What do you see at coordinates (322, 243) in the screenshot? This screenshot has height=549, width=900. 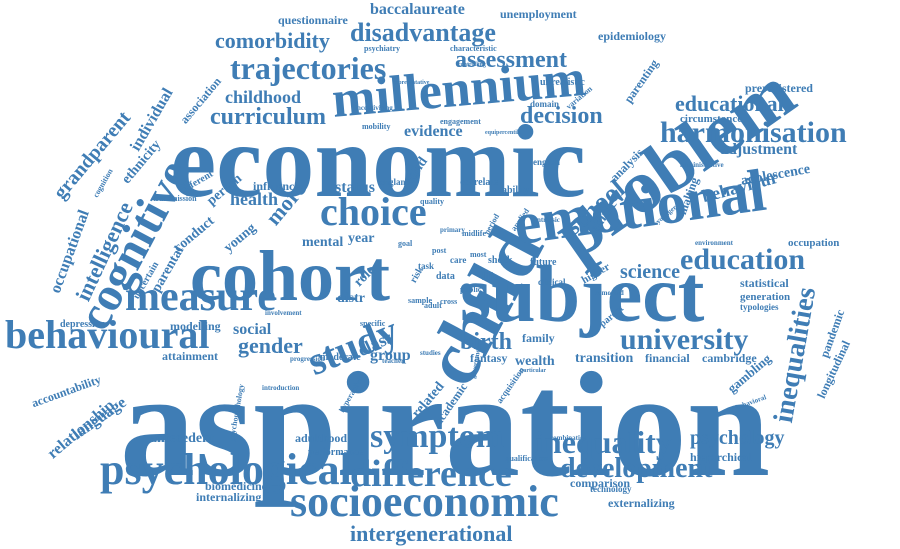 I see `word-mental: mental` at bounding box center [322, 243].